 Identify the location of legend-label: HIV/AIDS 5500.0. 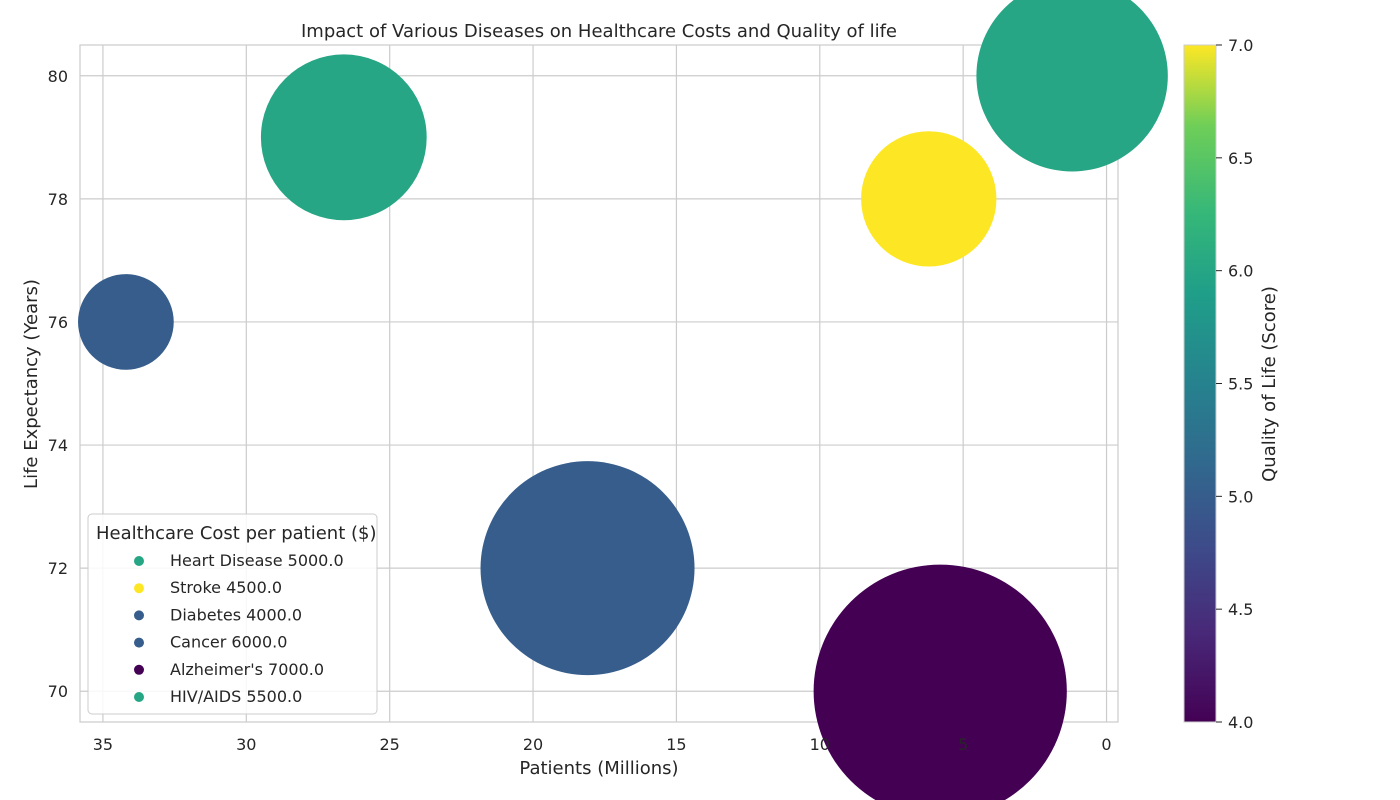
(236, 696).